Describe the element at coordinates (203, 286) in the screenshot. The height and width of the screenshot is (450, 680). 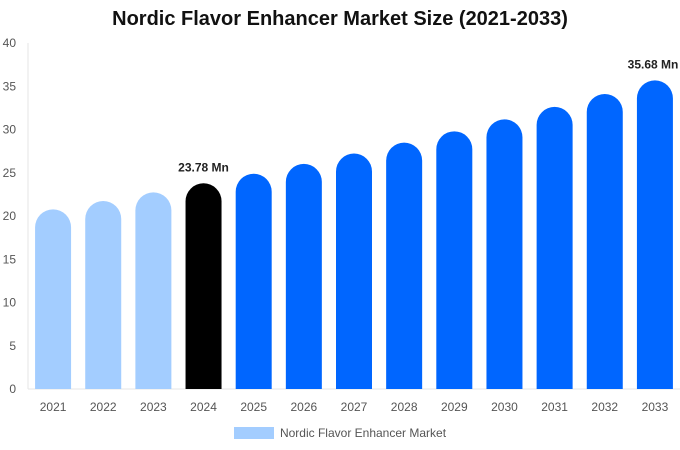
I see `bar-2024` at that location.